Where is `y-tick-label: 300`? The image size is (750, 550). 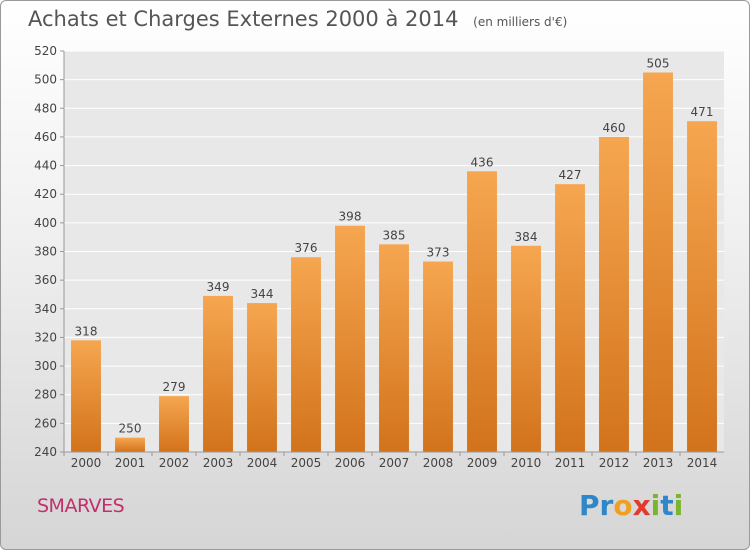
y-tick-label: 300 is located at coordinates (45, 366).